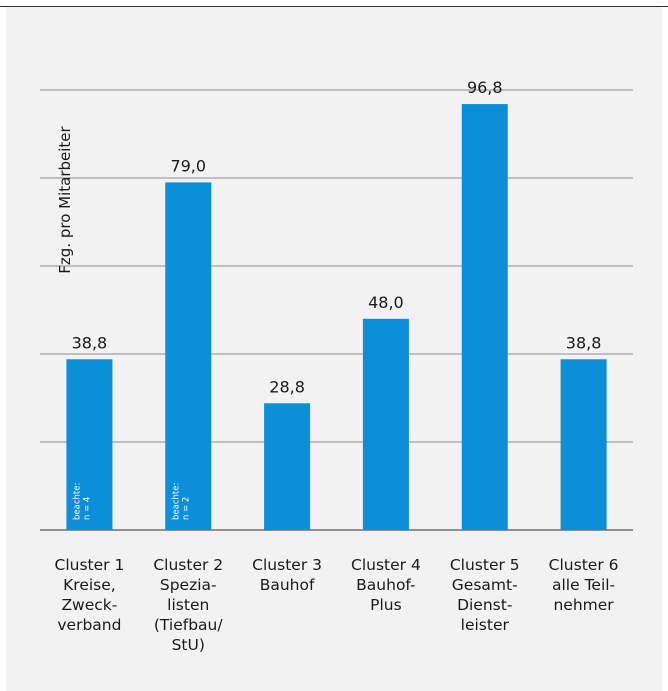  I want to click on value-label: 79,0, so click(188, 165).